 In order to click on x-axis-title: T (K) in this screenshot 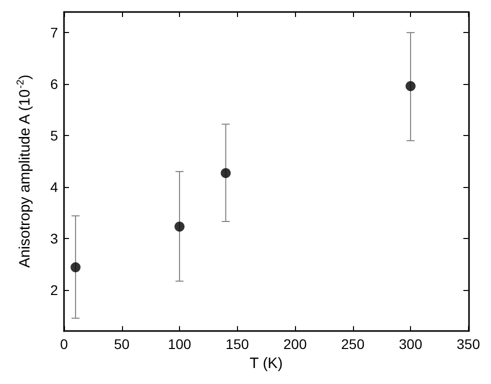, I will do `click(266, 363)`.